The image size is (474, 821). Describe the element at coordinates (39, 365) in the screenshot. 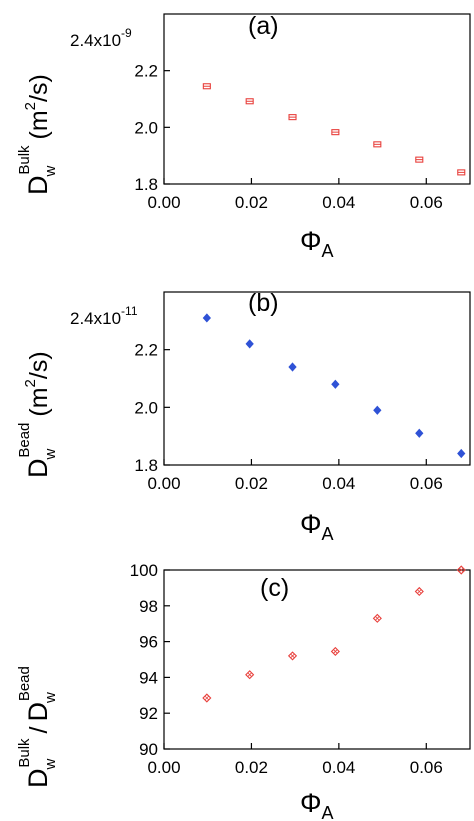

I see `panel-b-y-label-unit-end: /s)` at that location.